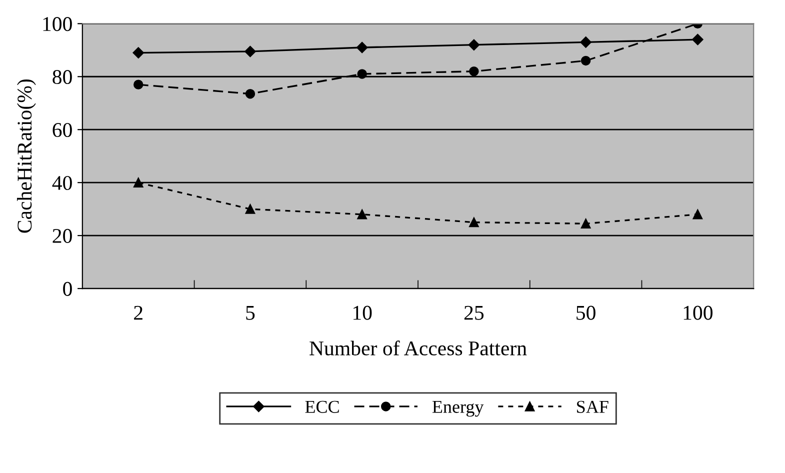  I want to click on legend-label: ECC, so click(322, 406).